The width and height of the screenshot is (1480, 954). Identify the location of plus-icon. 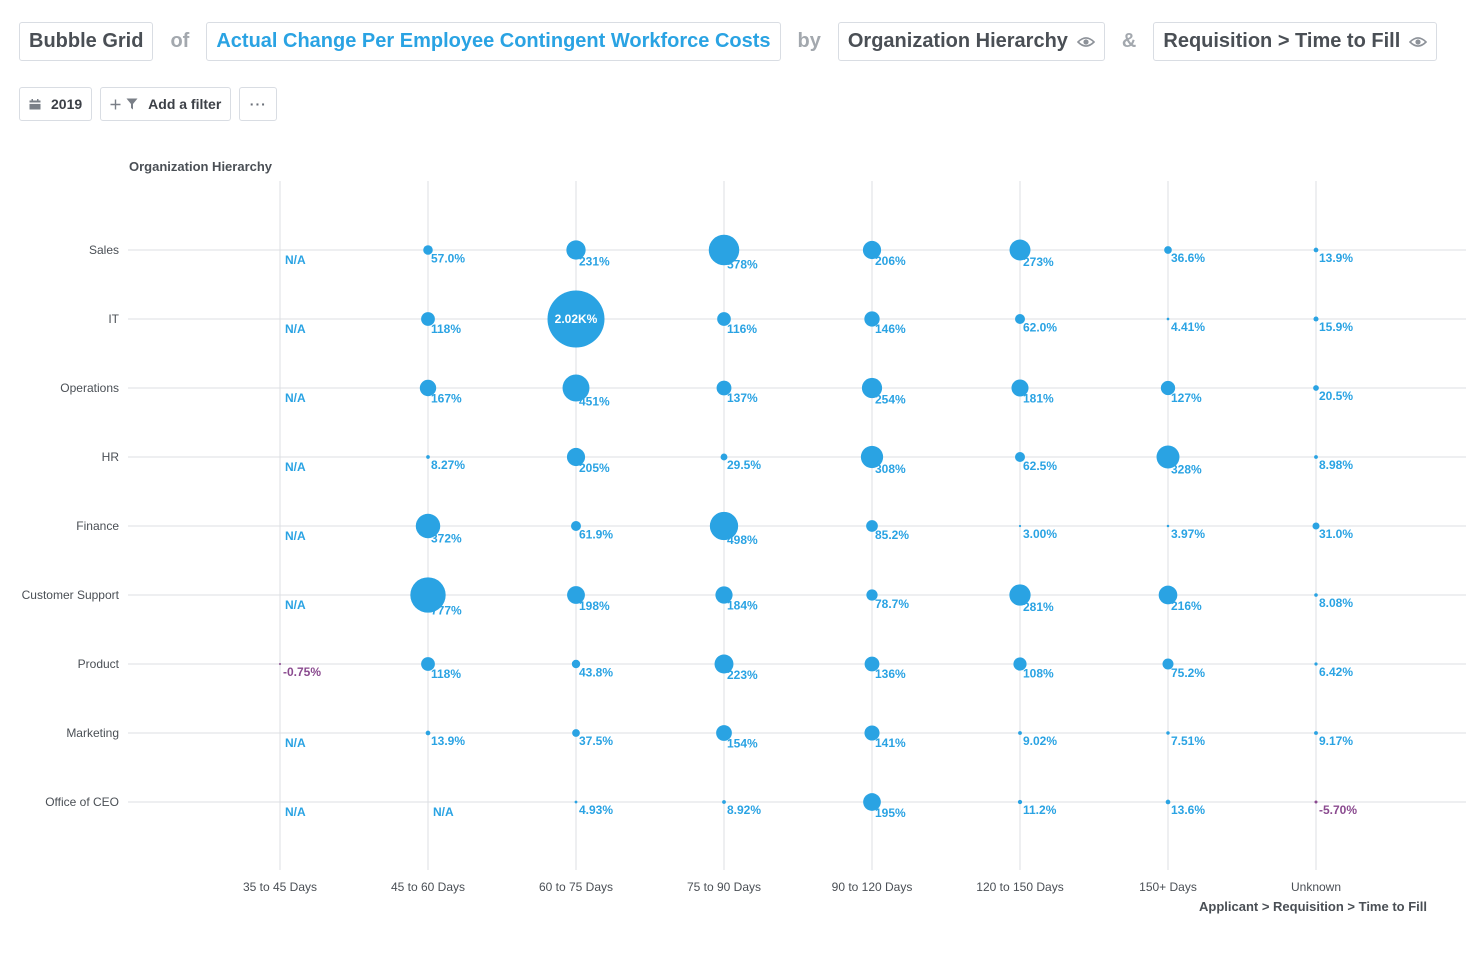
(115, 104).